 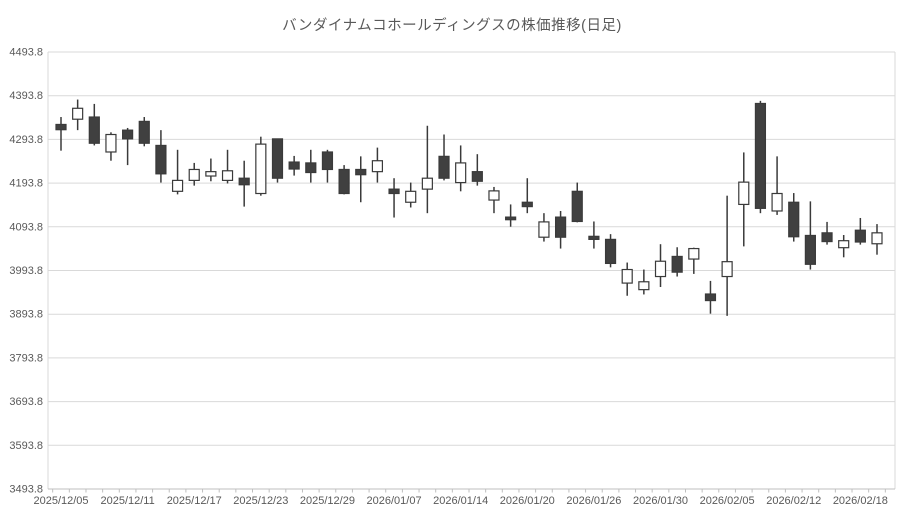 What do you see at coordinates (727, 501) in the screenshot?
I see `x-axis-label: 2026/02/05` at bounding box center [727, 501].